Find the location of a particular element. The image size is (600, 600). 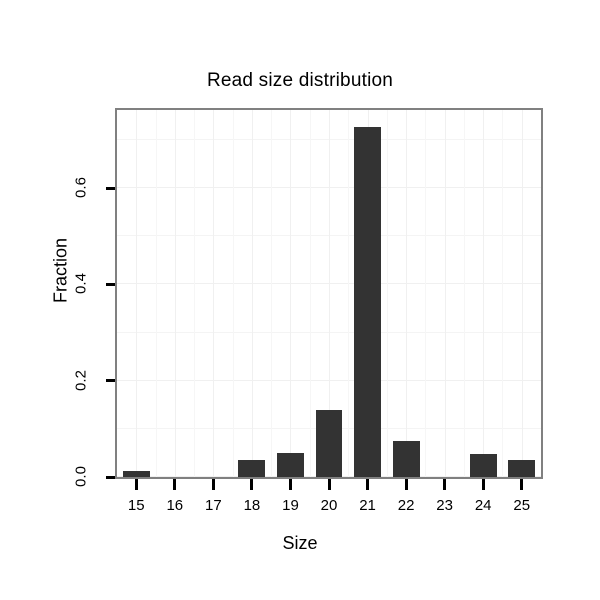

x-tick-label: 25 is located at coordinates (522, 505).